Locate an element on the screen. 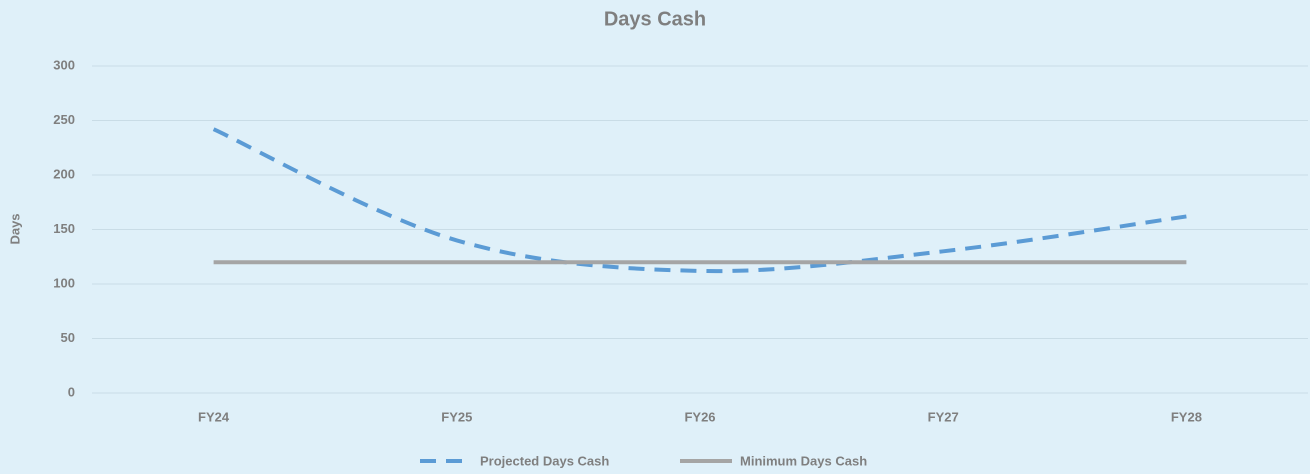  y-tick-label: 100 is located at coordinates (64, 282).